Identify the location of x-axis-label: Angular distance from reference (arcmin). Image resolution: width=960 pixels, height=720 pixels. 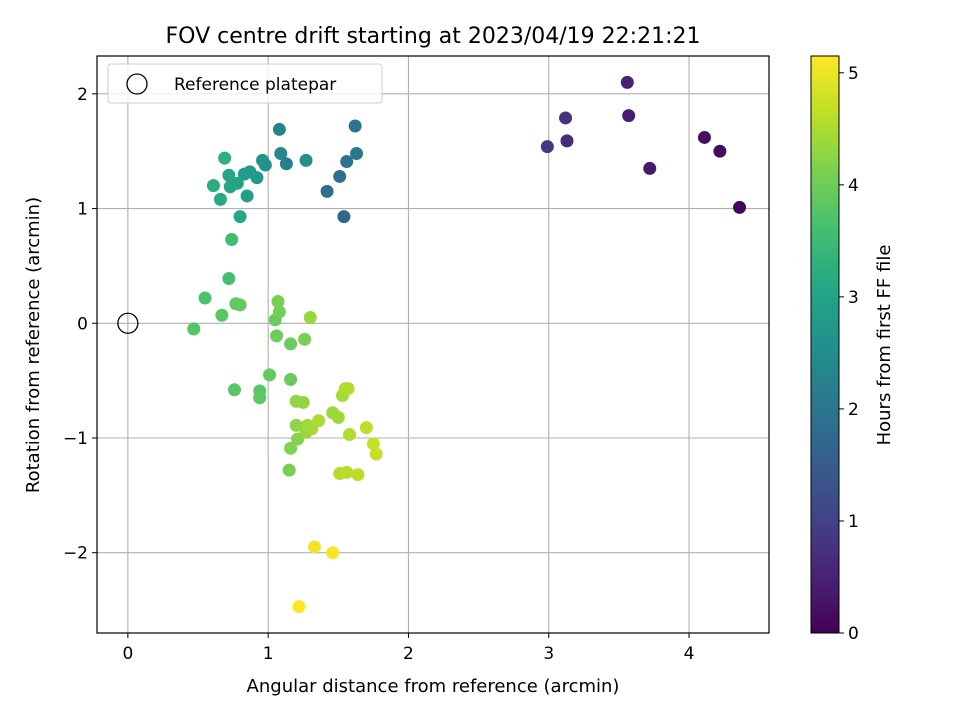
(433, 686).